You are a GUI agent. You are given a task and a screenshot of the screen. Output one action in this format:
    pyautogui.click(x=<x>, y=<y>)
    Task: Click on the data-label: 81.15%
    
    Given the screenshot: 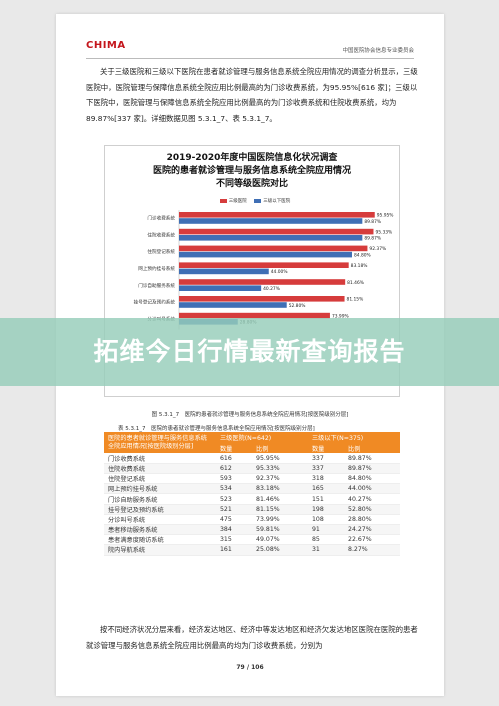 What is the action you would take?
    pyautogui.click(x=355, y=300)
    